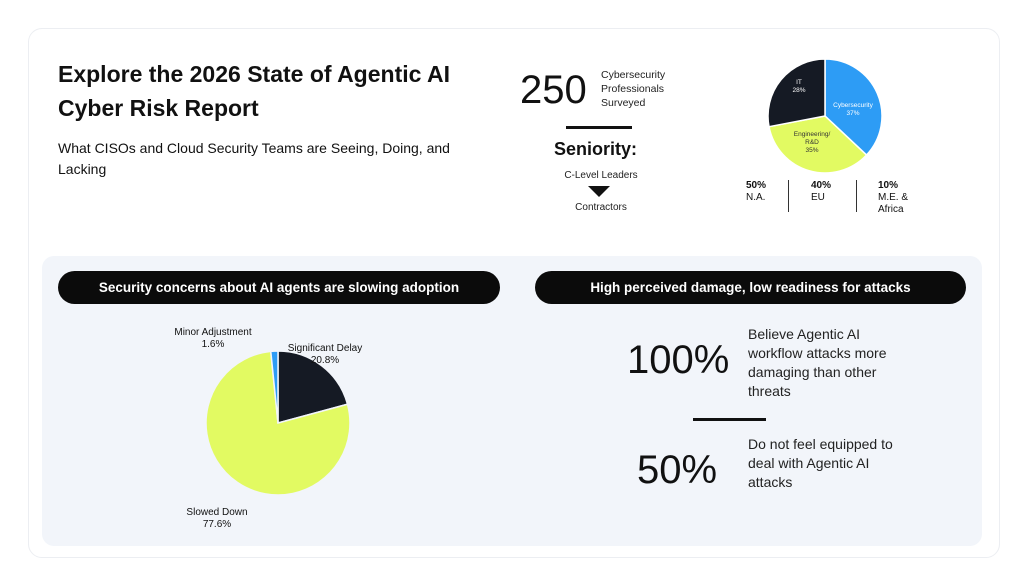 Image resolution: width=1024 pixels, height=576 pixels. Describe the element at coordinates (325, 354) in the screenshot. I see `pie-label-significant-delay: Significant Delay 20.8%` at that location.